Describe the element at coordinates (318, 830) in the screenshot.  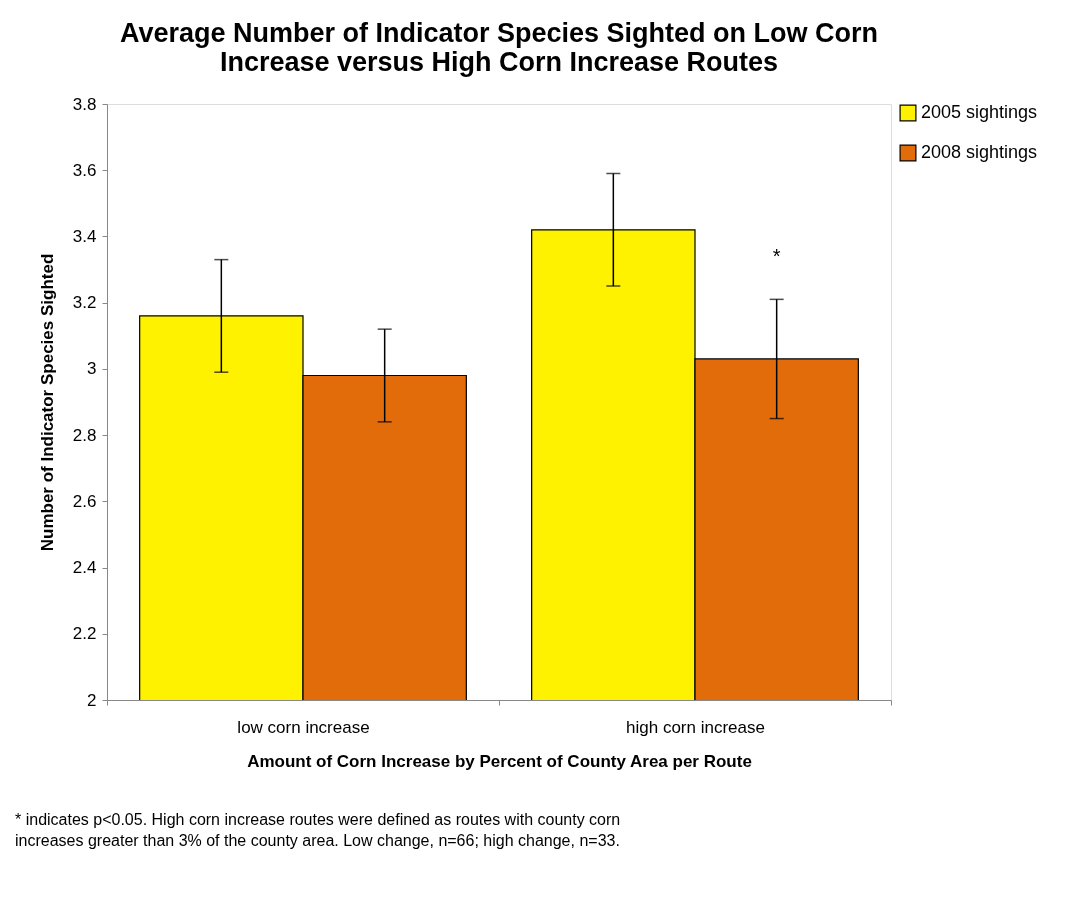
I see `text: * indicates p<0.05. High corn increase routes were defined as routes with county corn increases greater than 3% of the county area. Low change, n=66; high change, n=33.` at that location.